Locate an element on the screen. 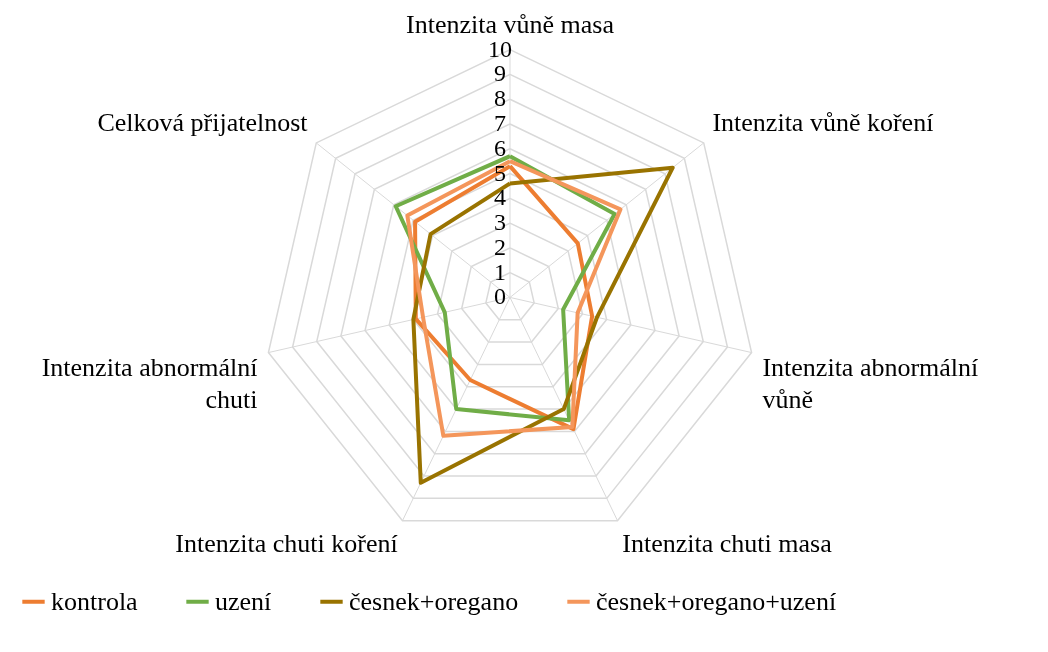  y-tick-label: 6 is located at coordinates (500, 147).